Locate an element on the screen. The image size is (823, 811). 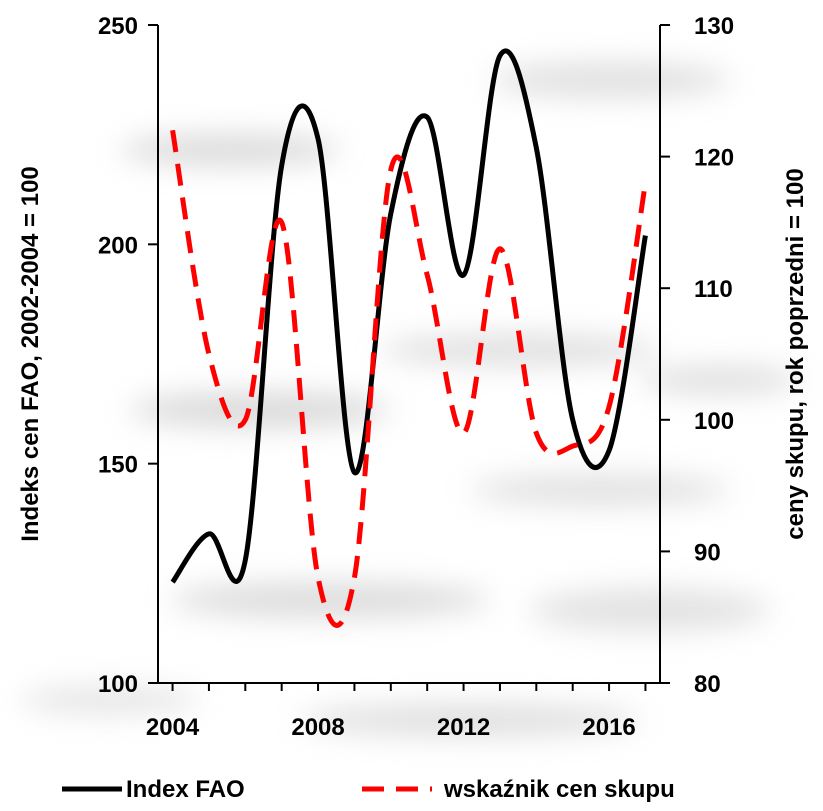
x-tick-label: 2004 is located at coordinates (173, 727).